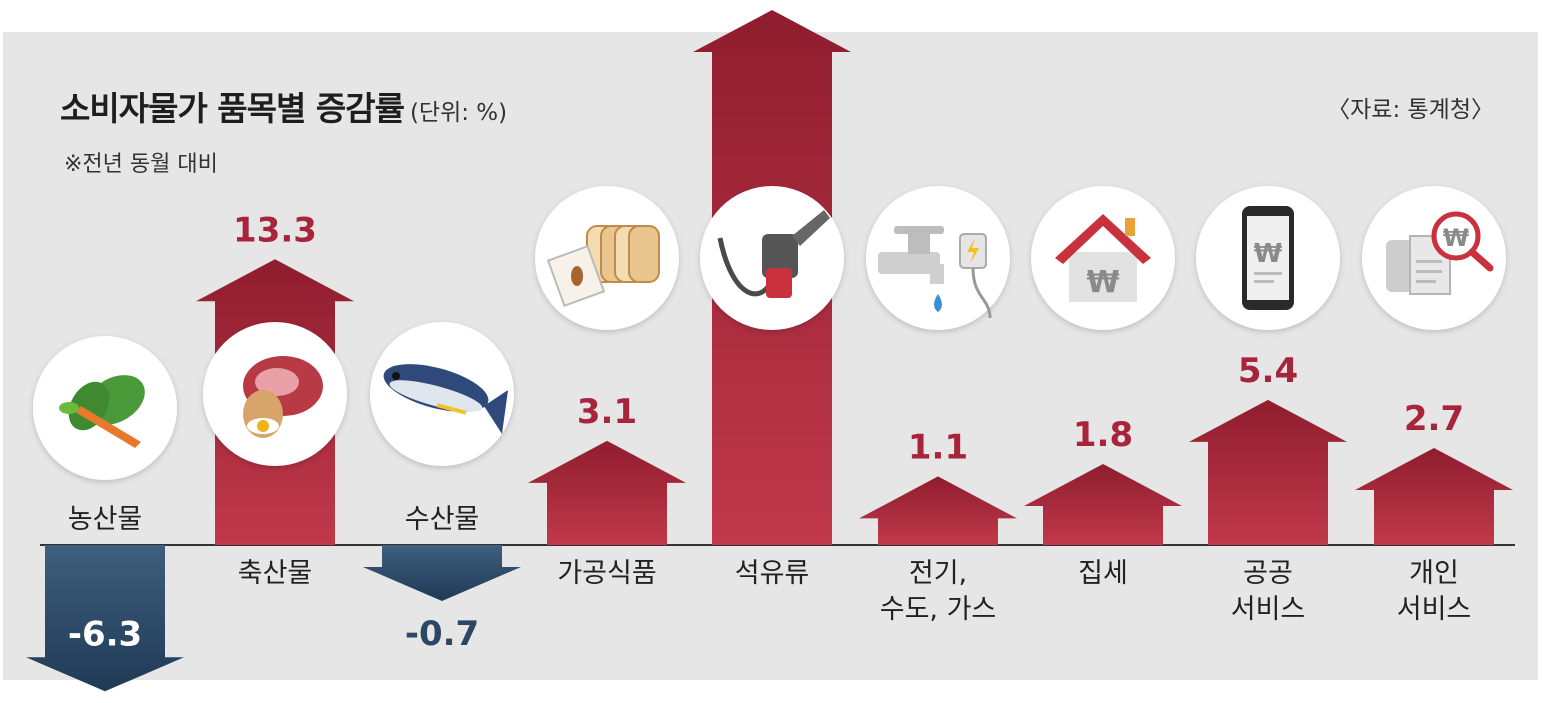 This screenshot has height=703, width=1542. I want to click on smartphone-won-icon: ₩, so click(1268, 258).